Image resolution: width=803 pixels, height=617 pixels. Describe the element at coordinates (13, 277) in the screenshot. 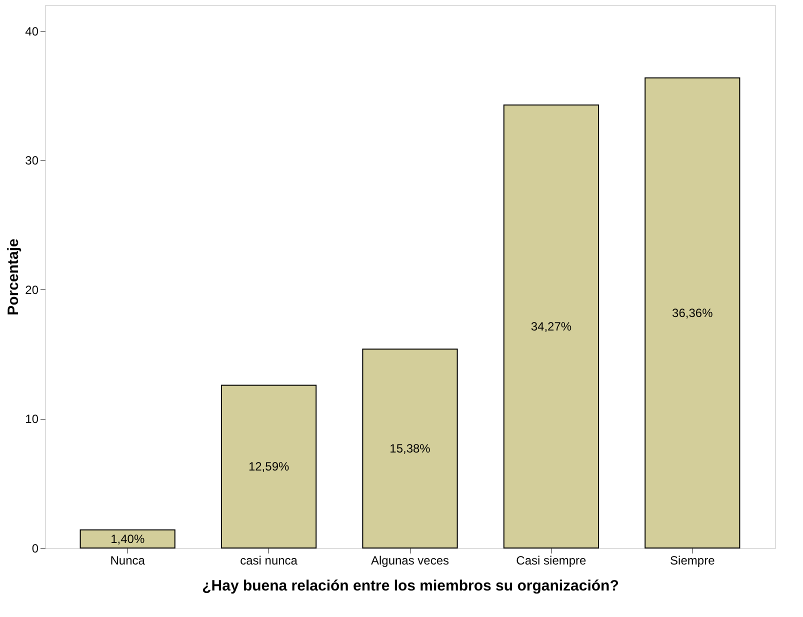

I see `y-axis-title: Porcentaje` at that location.